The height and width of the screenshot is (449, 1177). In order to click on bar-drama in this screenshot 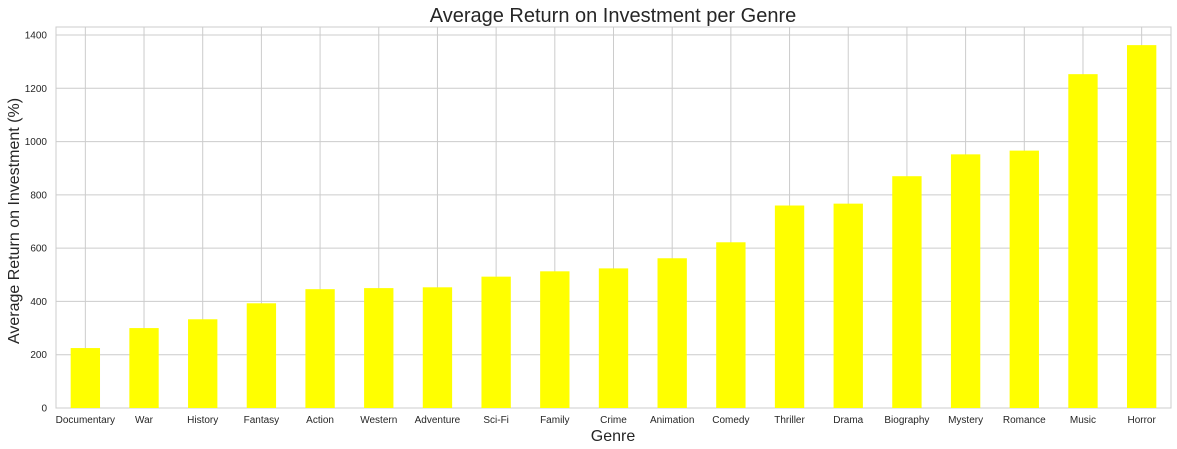, I will do `click(848, 305)`.